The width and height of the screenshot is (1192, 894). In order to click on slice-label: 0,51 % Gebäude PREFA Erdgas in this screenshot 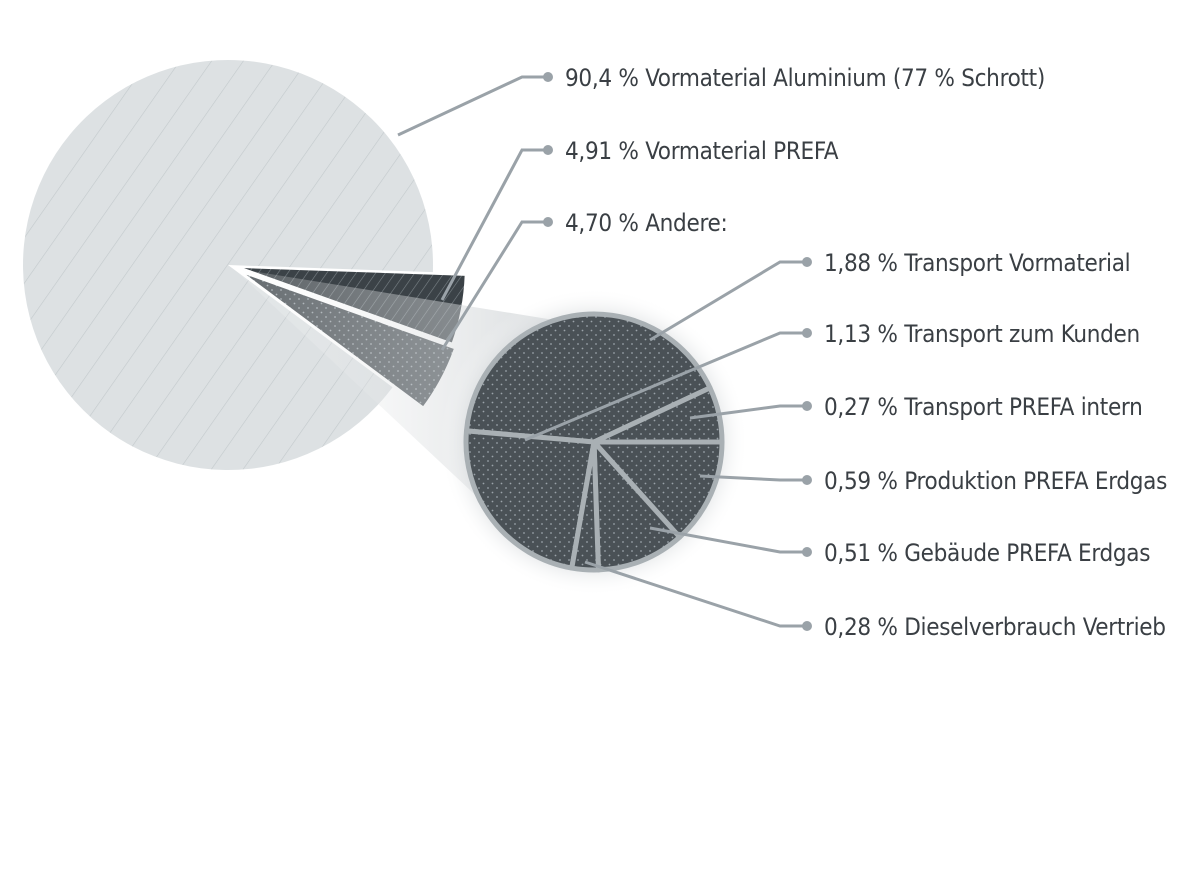, I will do `click(987, 553)`.